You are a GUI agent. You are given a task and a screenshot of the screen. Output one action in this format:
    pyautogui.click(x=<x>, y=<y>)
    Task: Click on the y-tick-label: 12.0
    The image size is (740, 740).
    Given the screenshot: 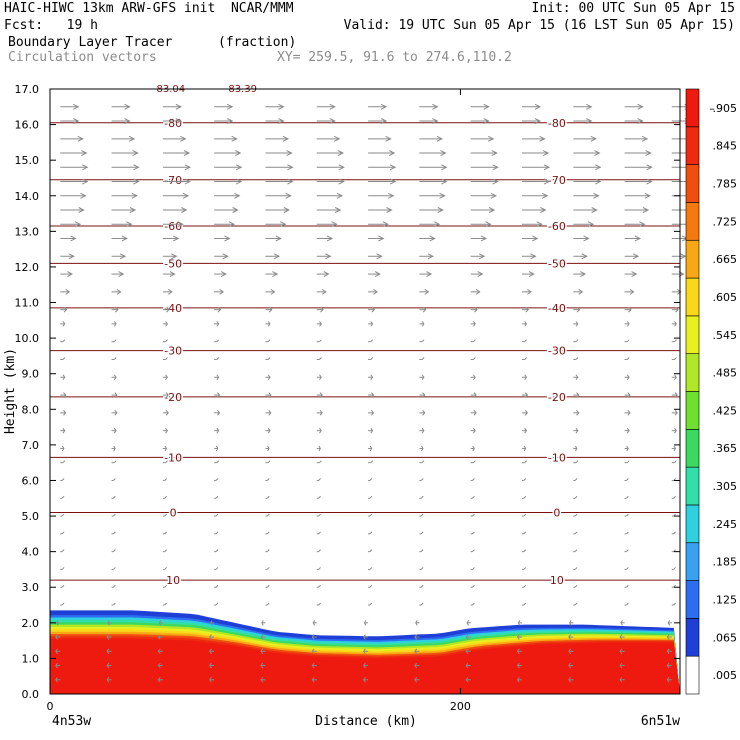 What is the action you would take?
    pyautogui.click(x=27, y=267)
    